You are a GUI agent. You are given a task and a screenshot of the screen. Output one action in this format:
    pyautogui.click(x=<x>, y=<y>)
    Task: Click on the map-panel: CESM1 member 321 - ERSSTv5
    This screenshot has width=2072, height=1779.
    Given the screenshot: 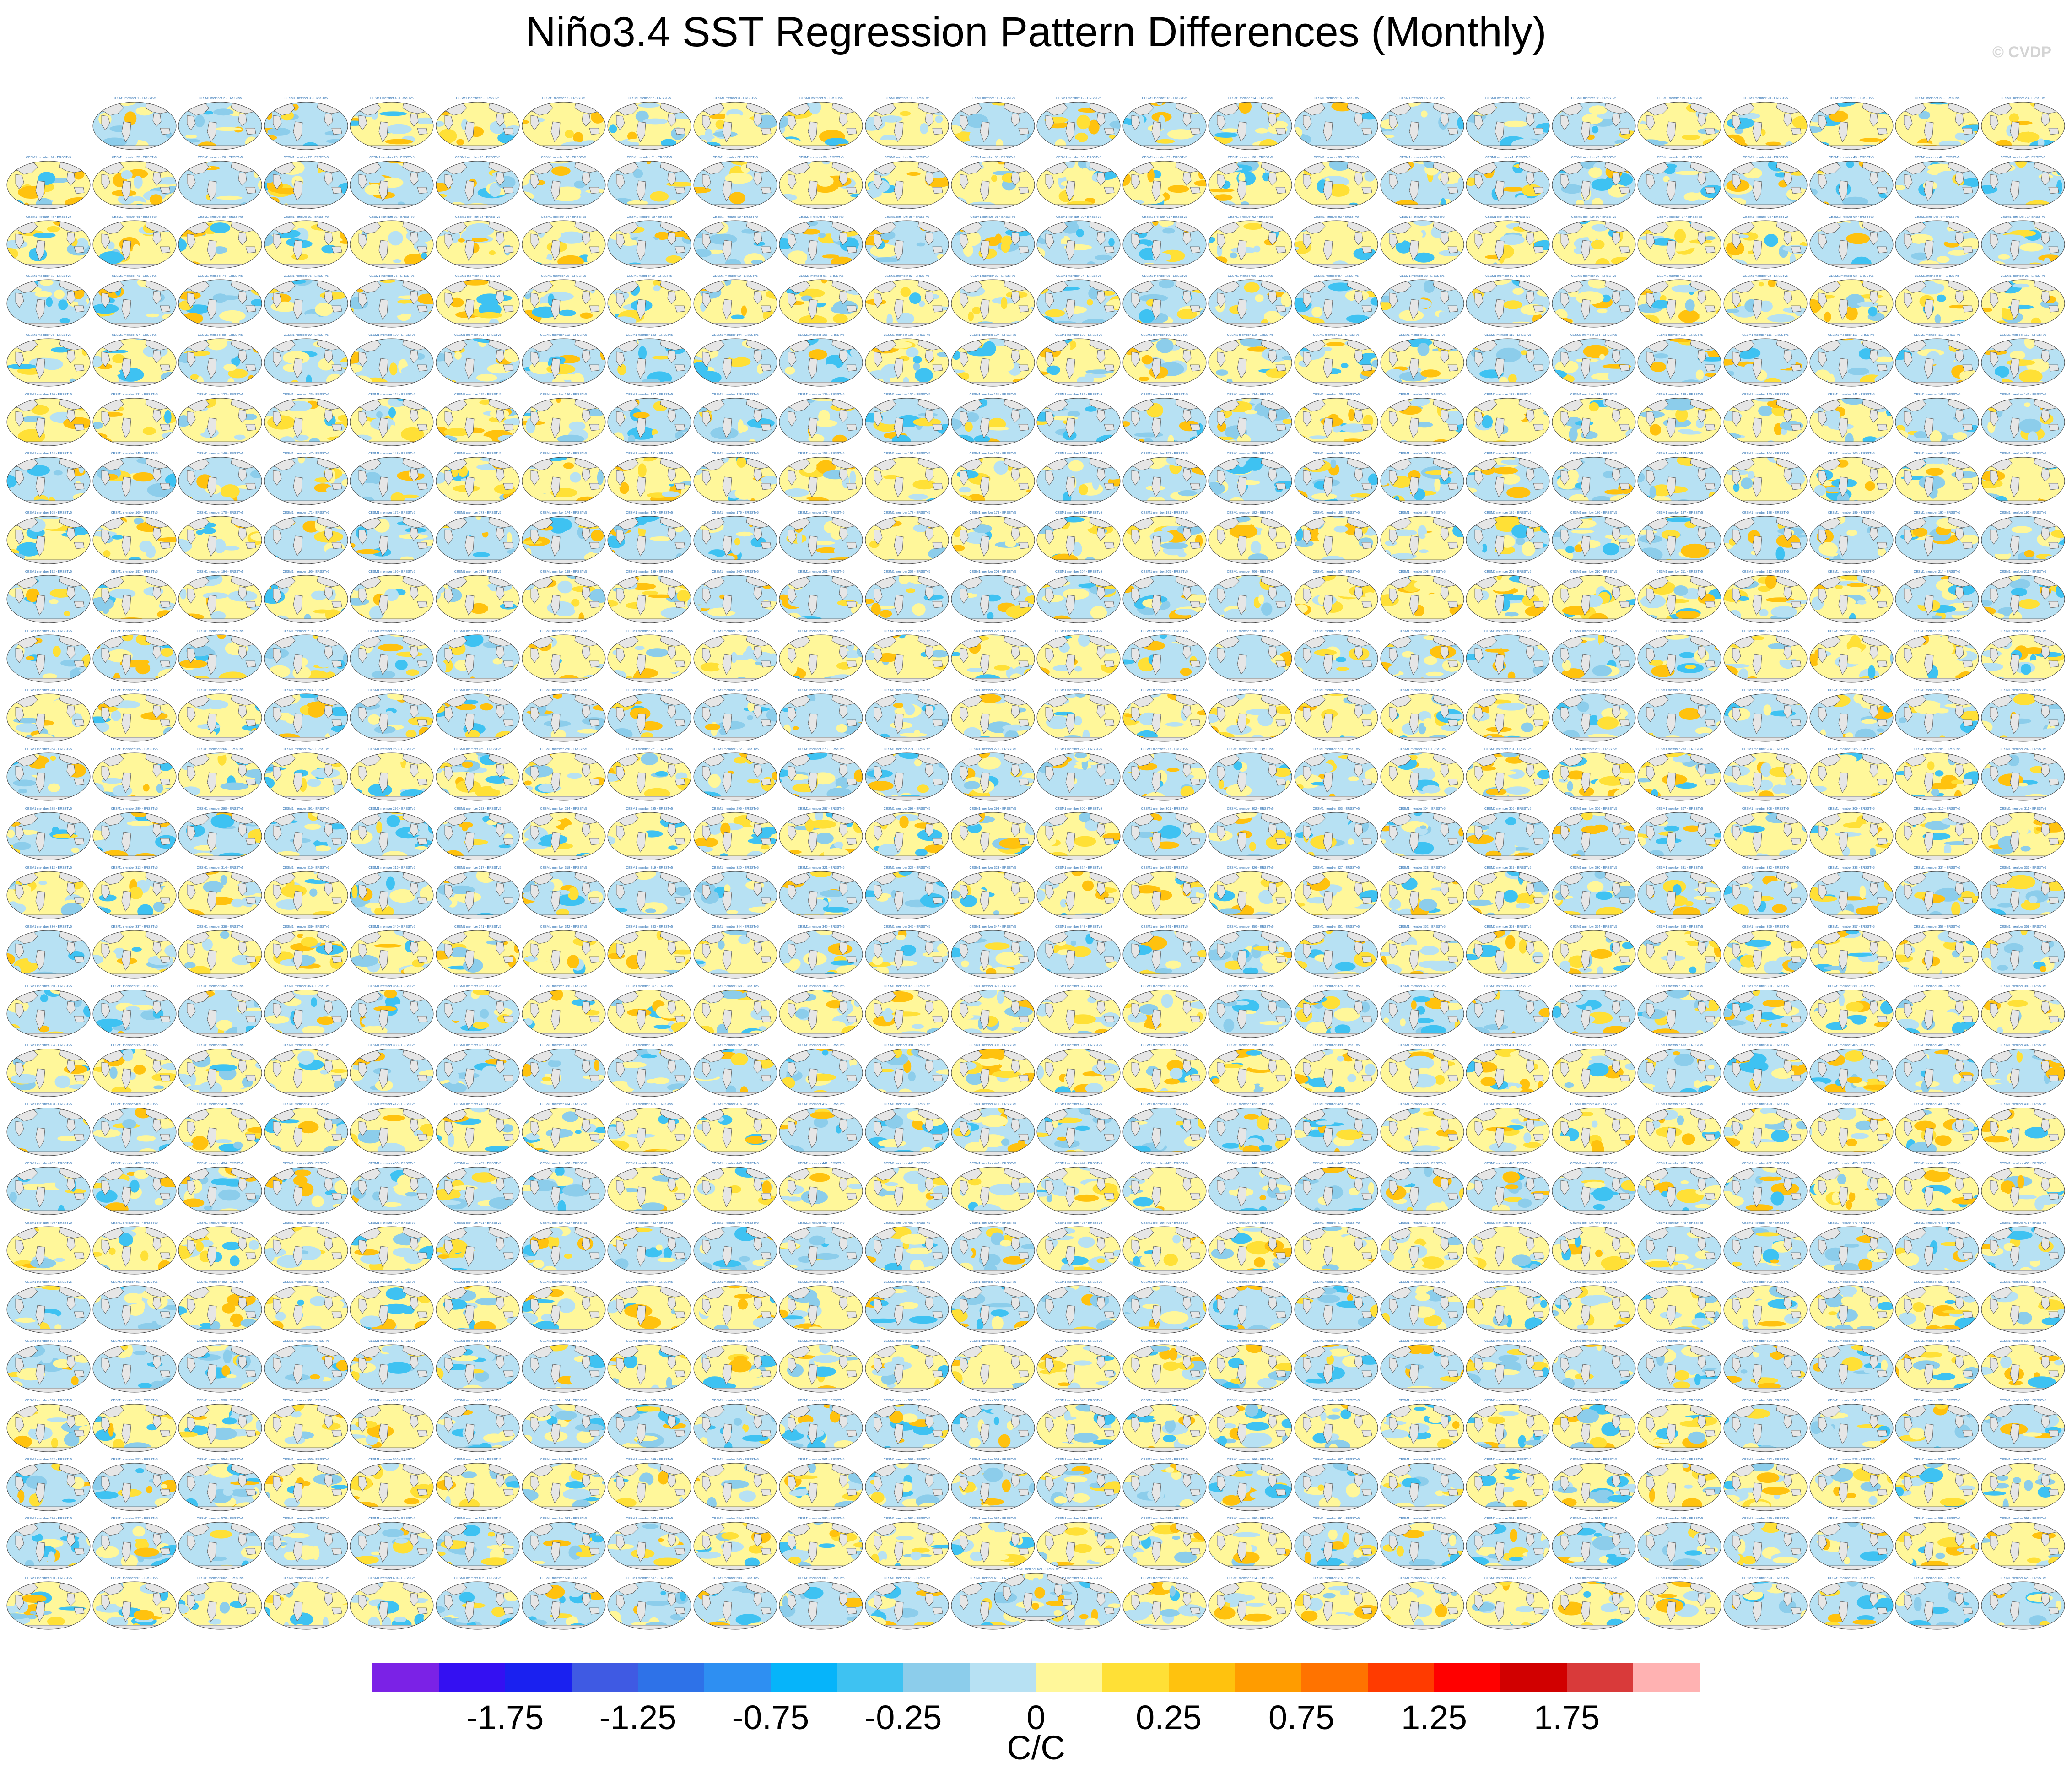 What is the action you would take?
    pyautogui.click(x=821, y=893)
    